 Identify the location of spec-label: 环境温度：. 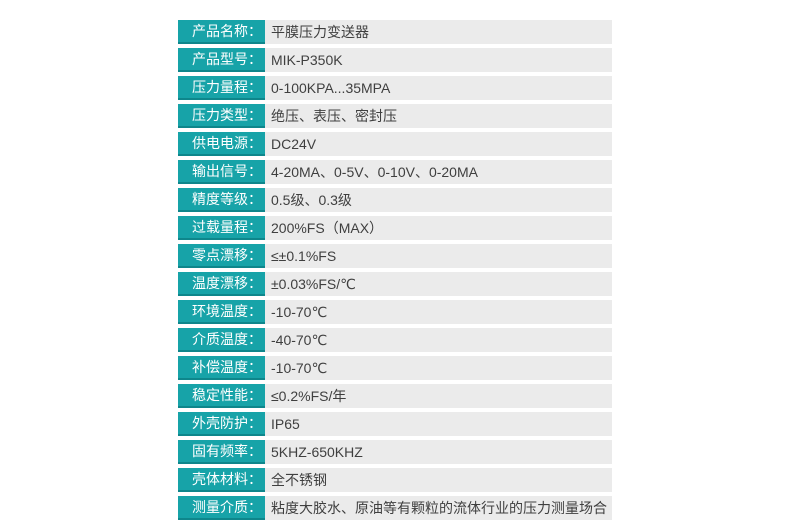
(221, 312).